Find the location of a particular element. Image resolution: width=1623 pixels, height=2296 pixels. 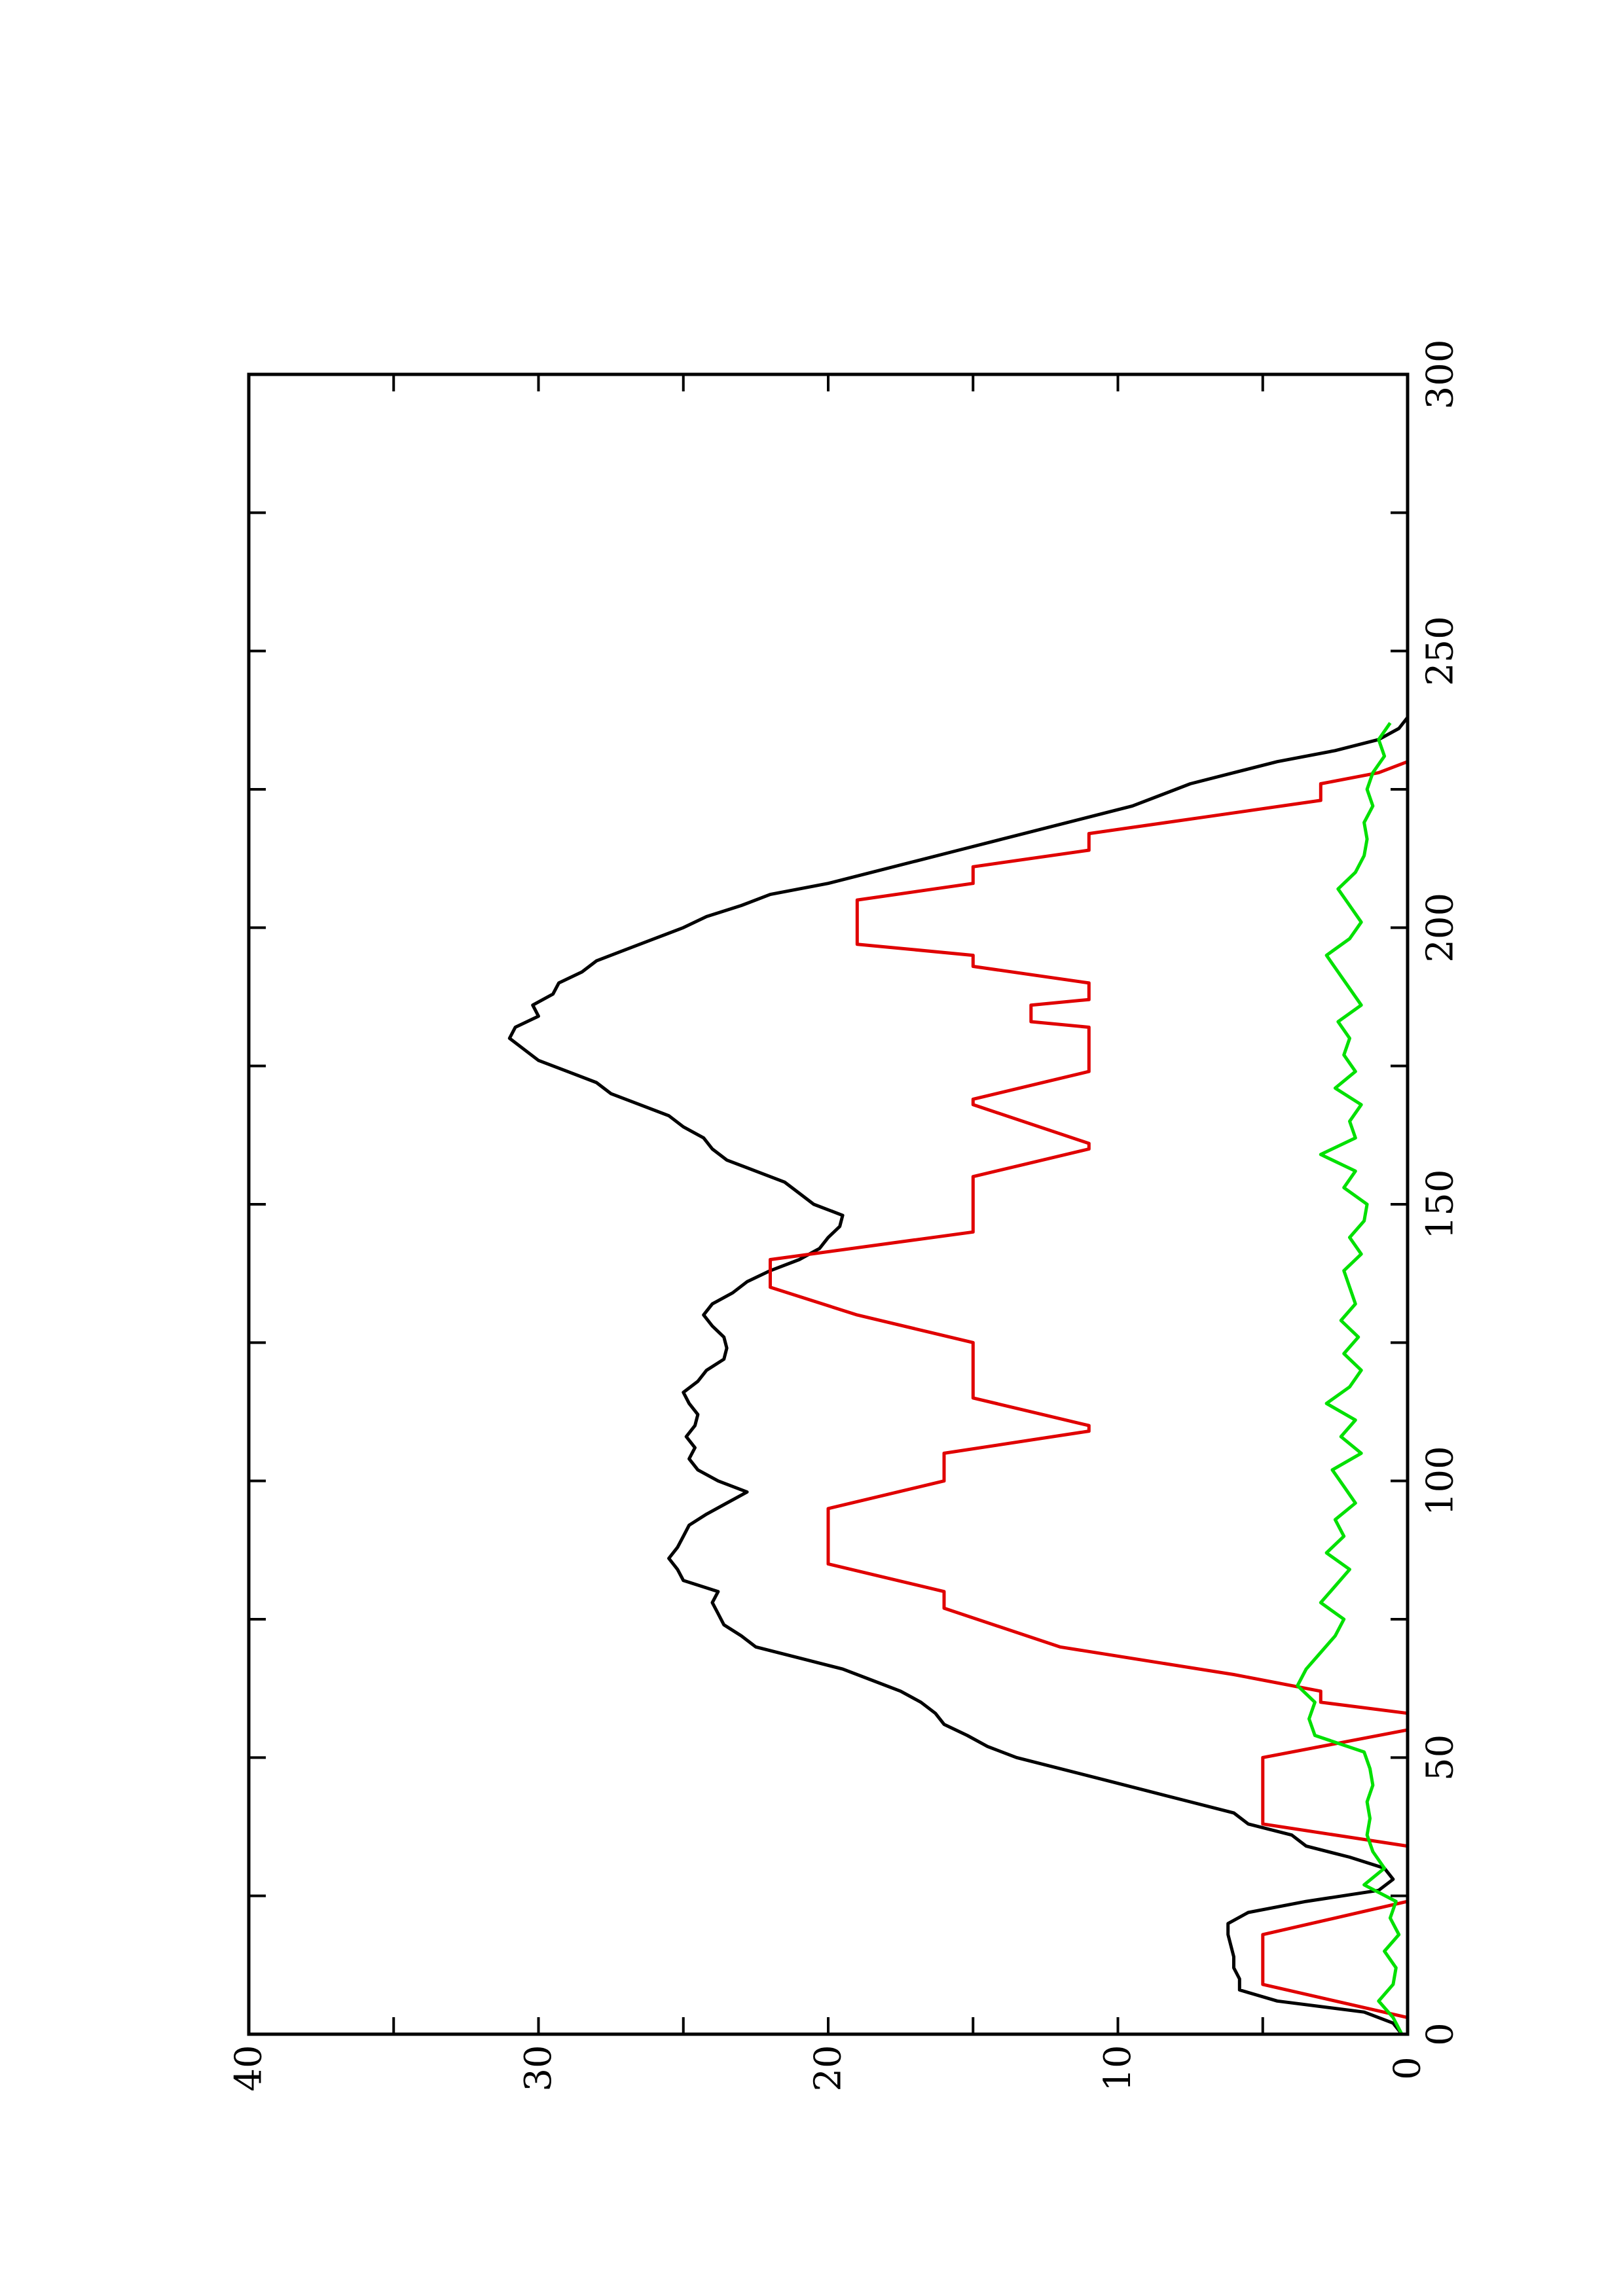

x-tick-label: 150 is located at coordinates (1440, 1205).